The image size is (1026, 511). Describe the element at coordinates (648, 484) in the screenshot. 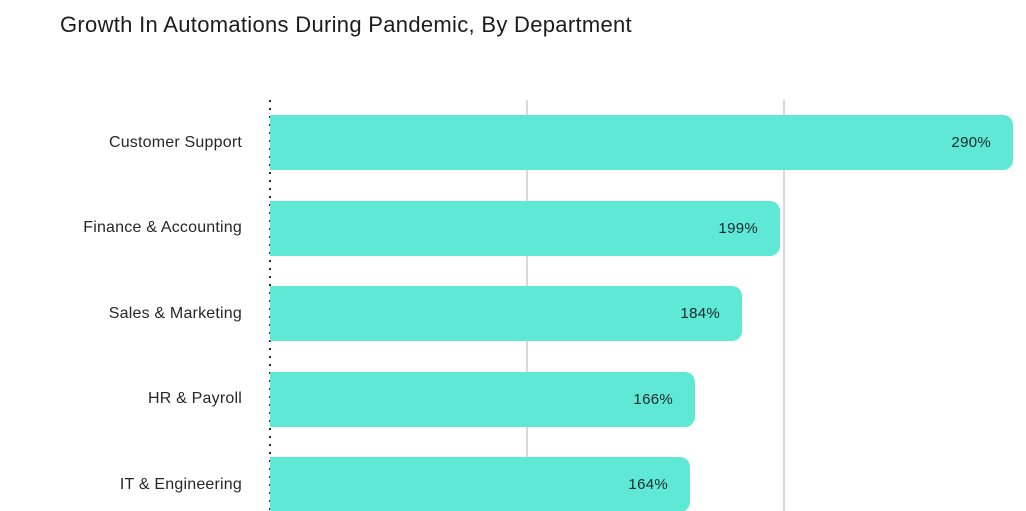

I see `bar-value-label: 164%` at that location.